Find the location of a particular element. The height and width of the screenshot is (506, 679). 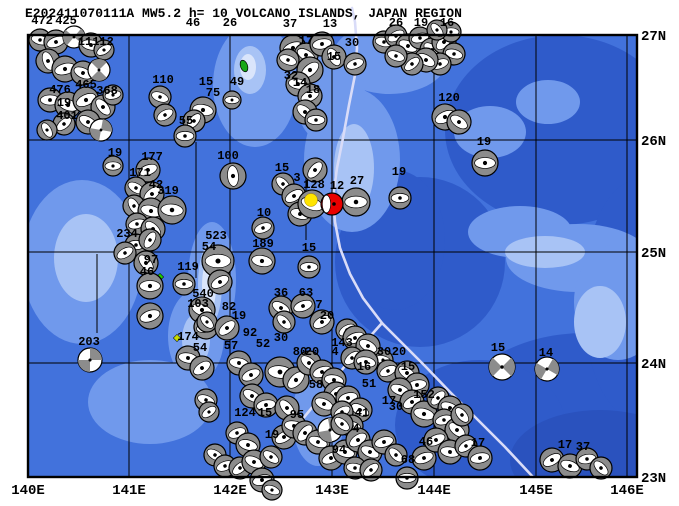

beachball-count-label: 171 is located at coordinates (140, 173).